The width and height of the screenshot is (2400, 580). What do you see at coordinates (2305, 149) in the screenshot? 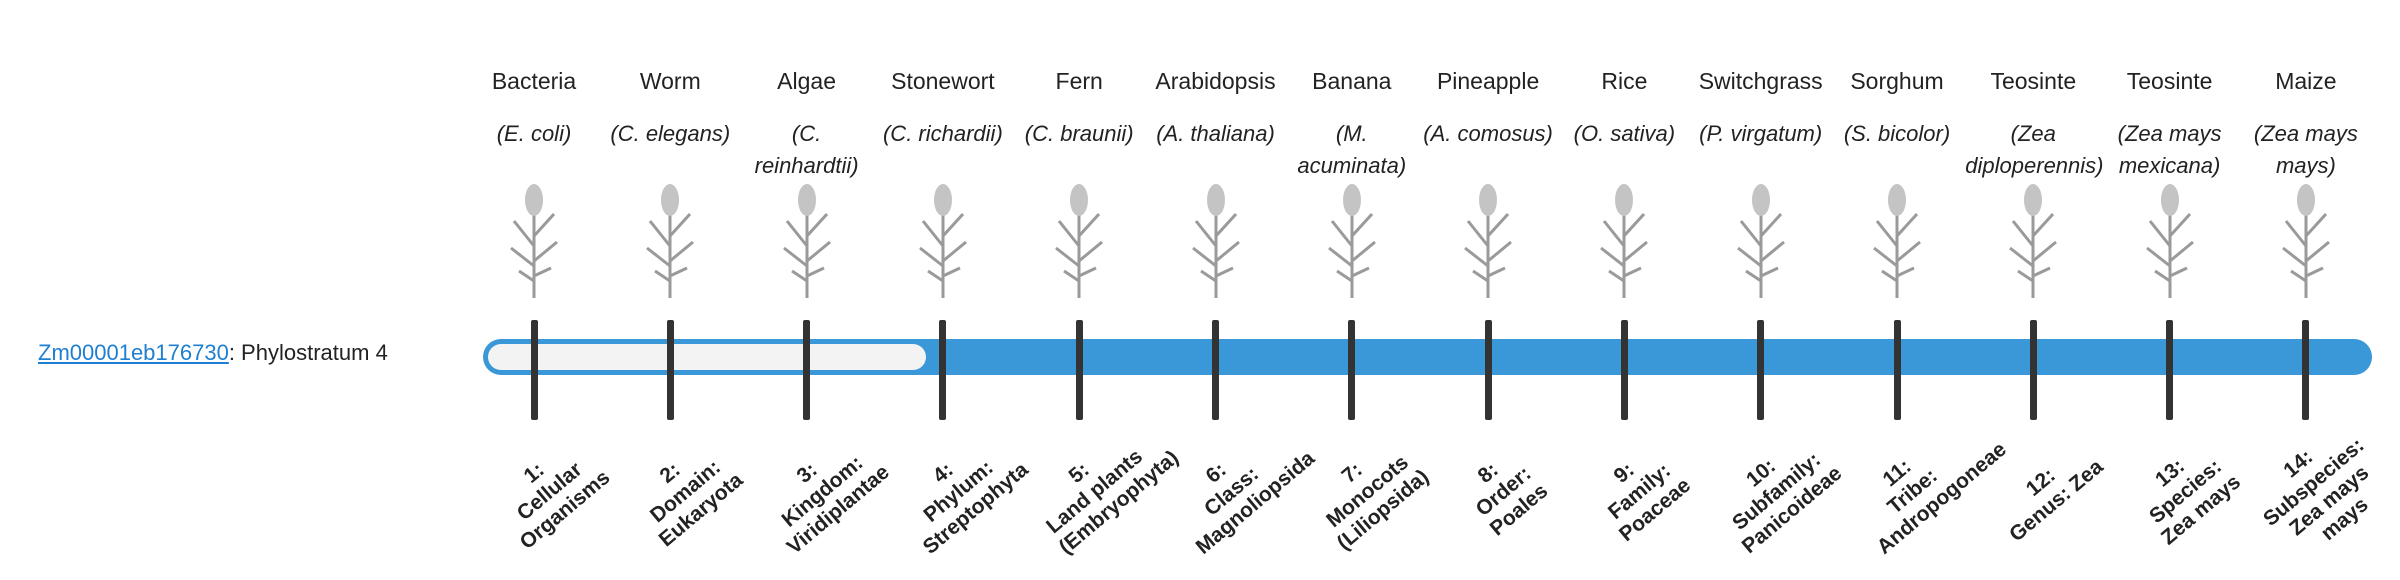
I see `organism-latin: (Zea mays mays)` at bounding box center [2305, 149].